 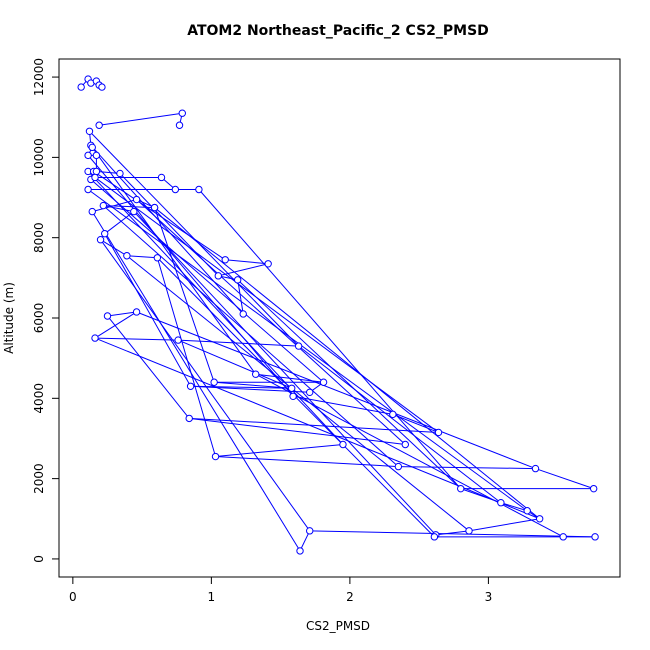 I want to click on y-axis-label: Altitude (m), so click(x=9, y=318).